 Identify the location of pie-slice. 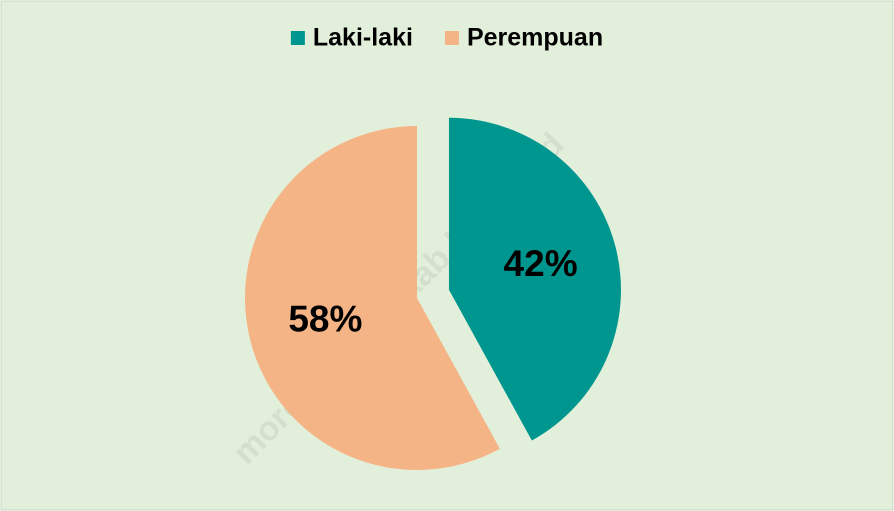
(534, 279).